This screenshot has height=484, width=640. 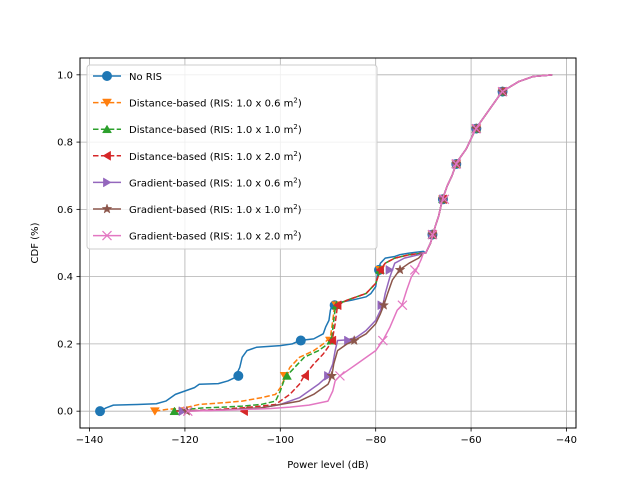 What do you see at coordinates (375, 440) in the screenshot?
I see `x-tick-label: −80` at bounding box center [375, 440].